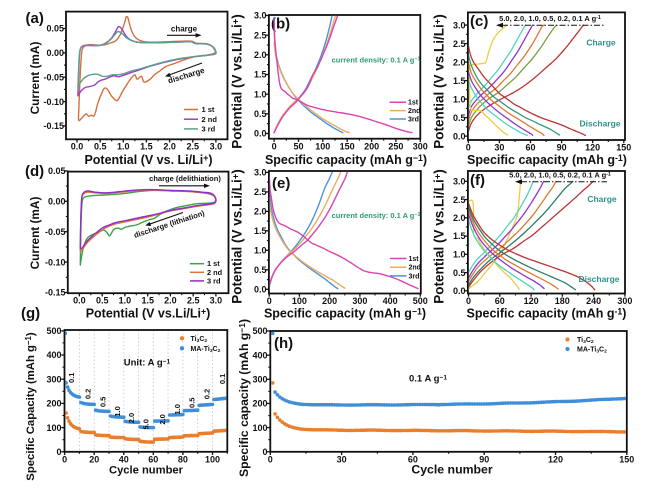 The image size is (653, 490). Describe the element at coordinates (124, 460) in the screenshot. I see `svg-text: 40` at that location.